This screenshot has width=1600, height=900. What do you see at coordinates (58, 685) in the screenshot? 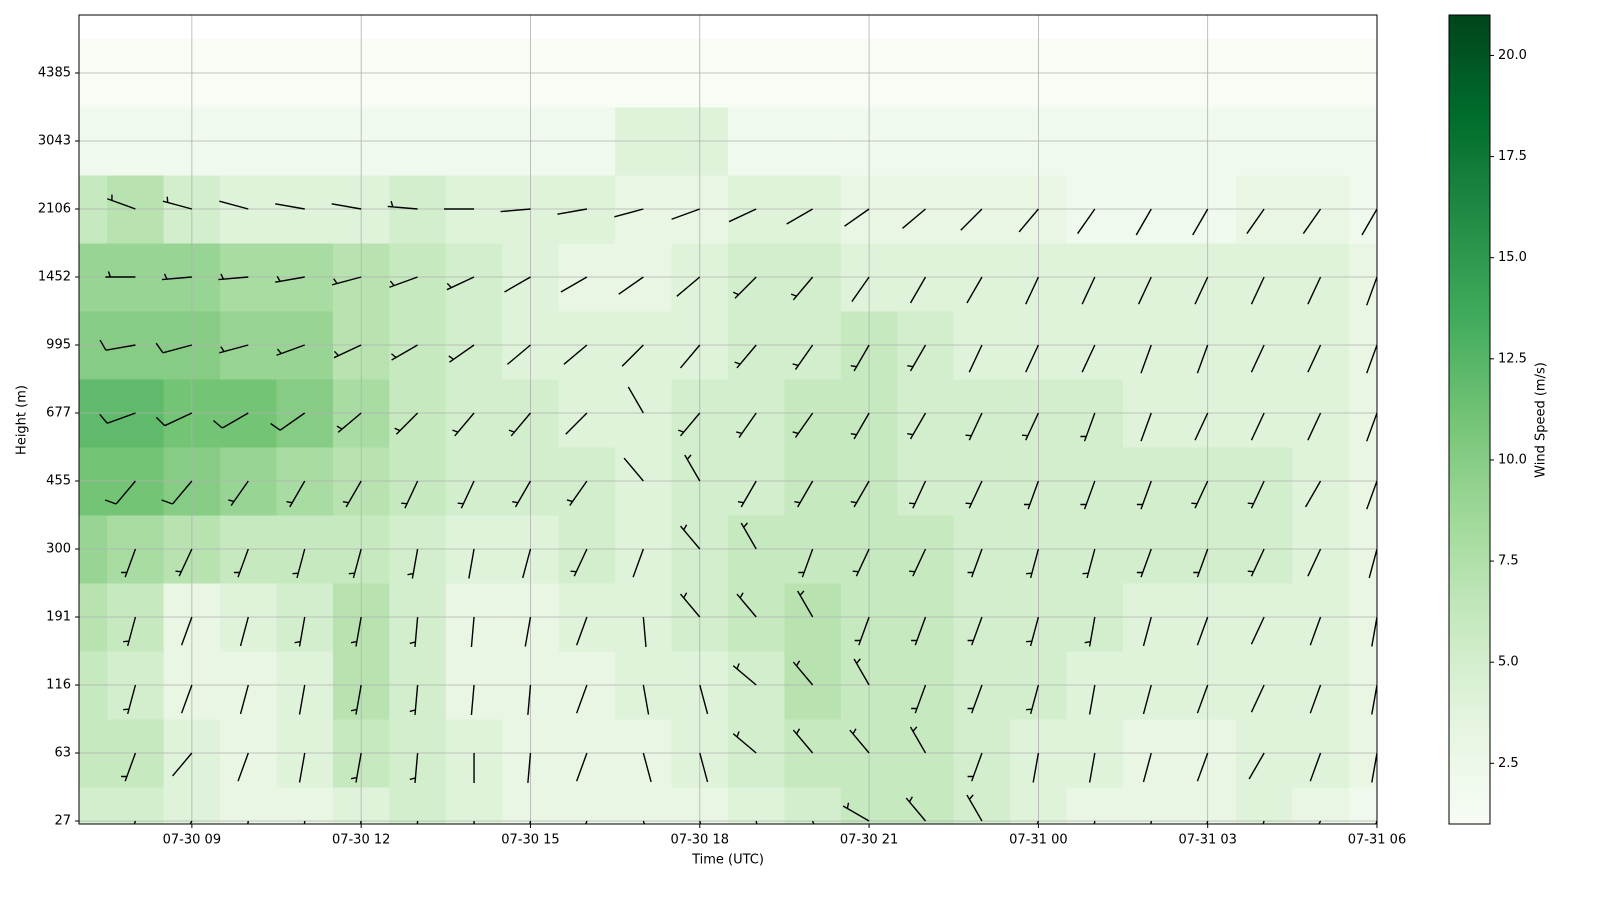
I see `y-tick-label: 116` at bounding box center [58, 685].